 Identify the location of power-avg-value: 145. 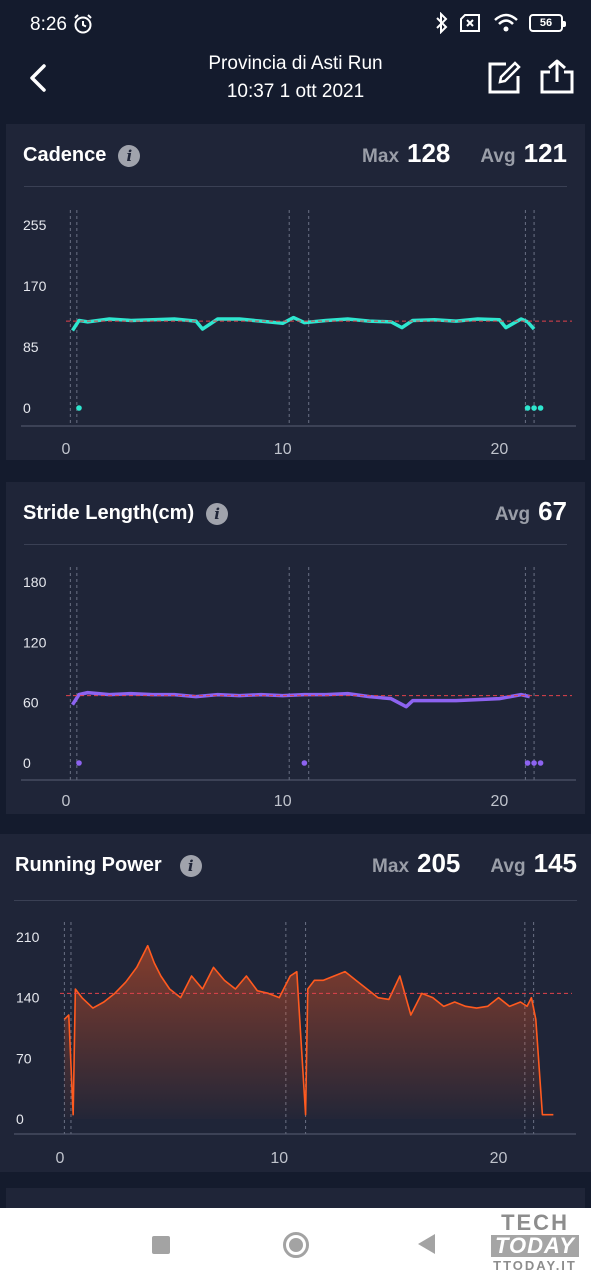
(555, 863).